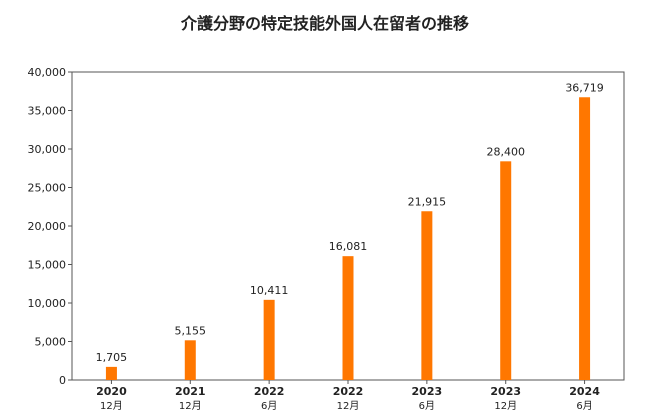 The height and width of the screenshot is (419, 650). Describe the element at coordinates (47, 265) in the screenshot. I see `y-tick-label: 15,000` at that location.